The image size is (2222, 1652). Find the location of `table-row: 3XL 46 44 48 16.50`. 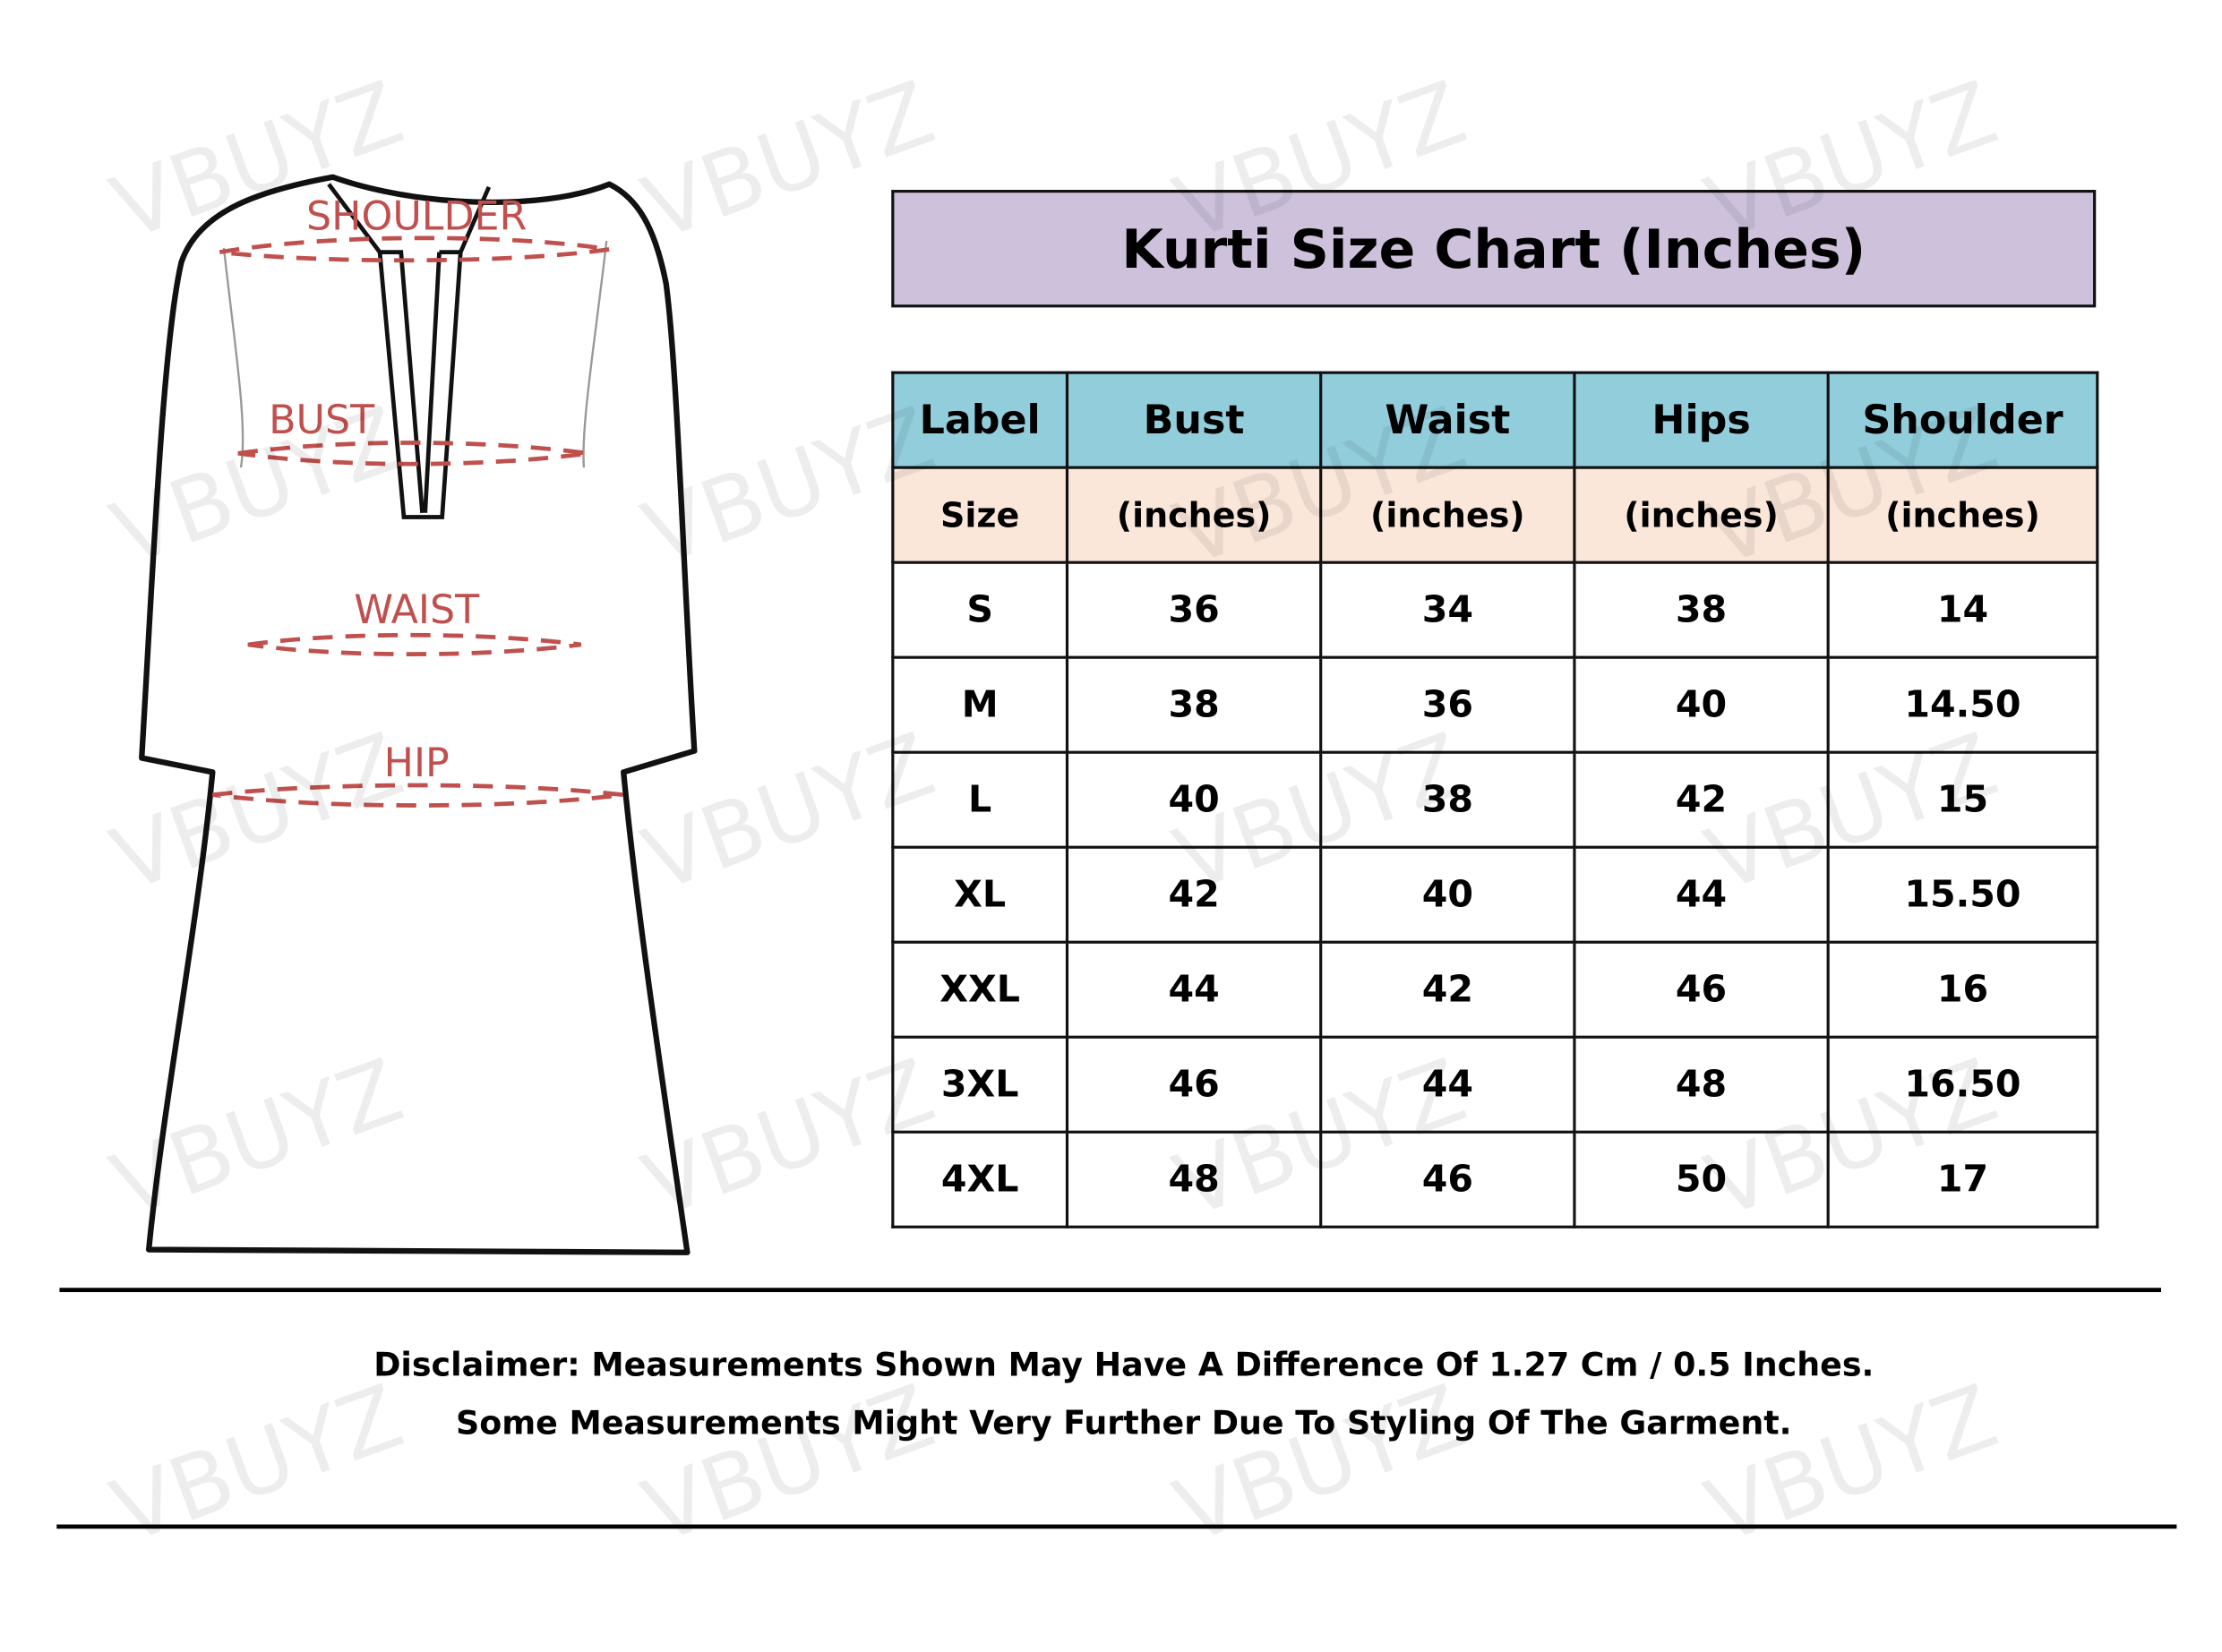

table-row: 3XL 46 44 48 16.50 is located at coordinates (1495, 1084).